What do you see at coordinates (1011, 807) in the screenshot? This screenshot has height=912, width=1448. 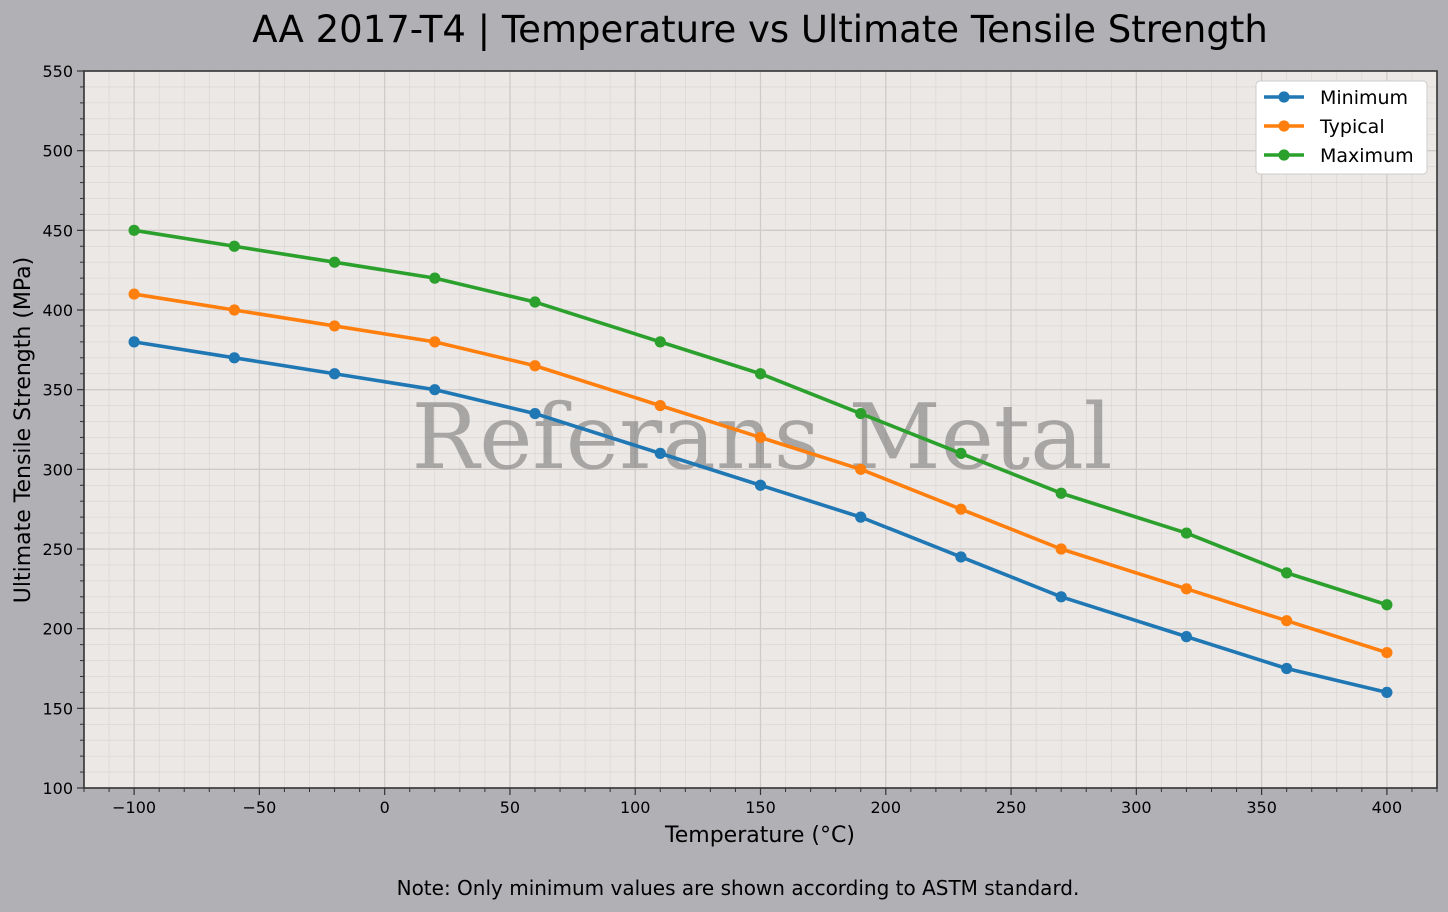 I see `x-tick-label: 250` at bounding box center [1011, 807].